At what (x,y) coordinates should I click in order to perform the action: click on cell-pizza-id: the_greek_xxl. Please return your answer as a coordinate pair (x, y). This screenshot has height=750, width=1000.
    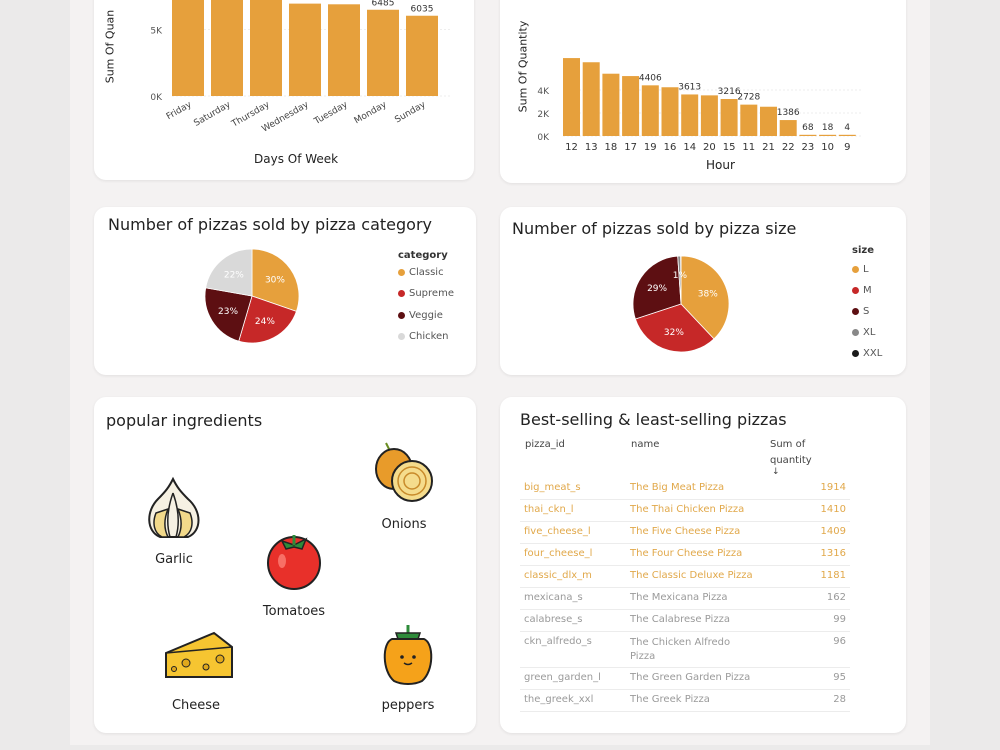
    Looking at the image, I should click on (559, 699).